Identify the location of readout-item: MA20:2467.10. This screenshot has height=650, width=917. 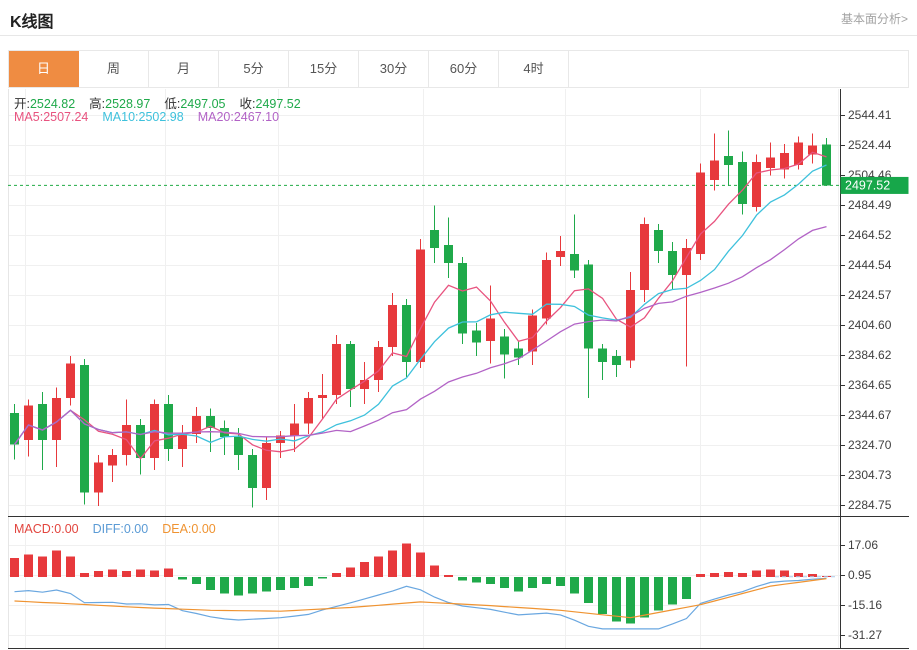
(238, 117).